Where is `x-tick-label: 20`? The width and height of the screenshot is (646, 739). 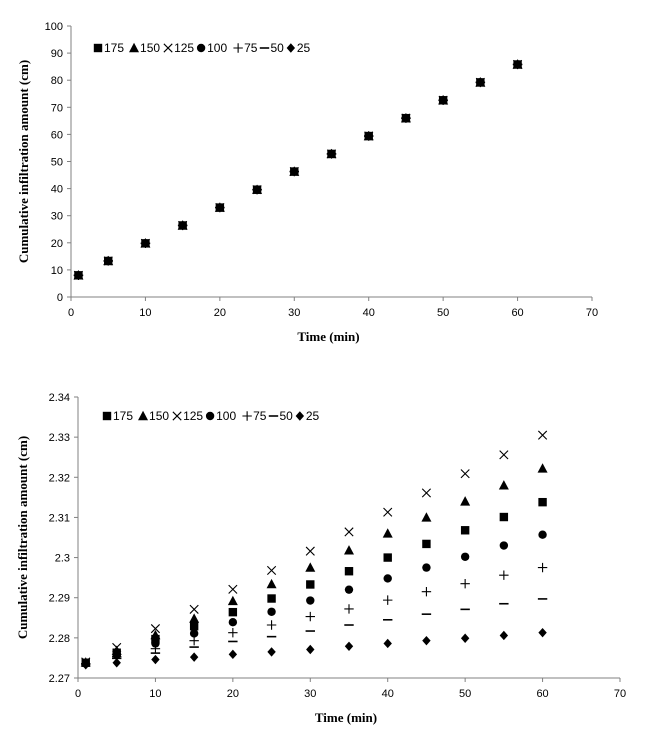
x-tick-label: 20 is located at coordinates (220, 313).